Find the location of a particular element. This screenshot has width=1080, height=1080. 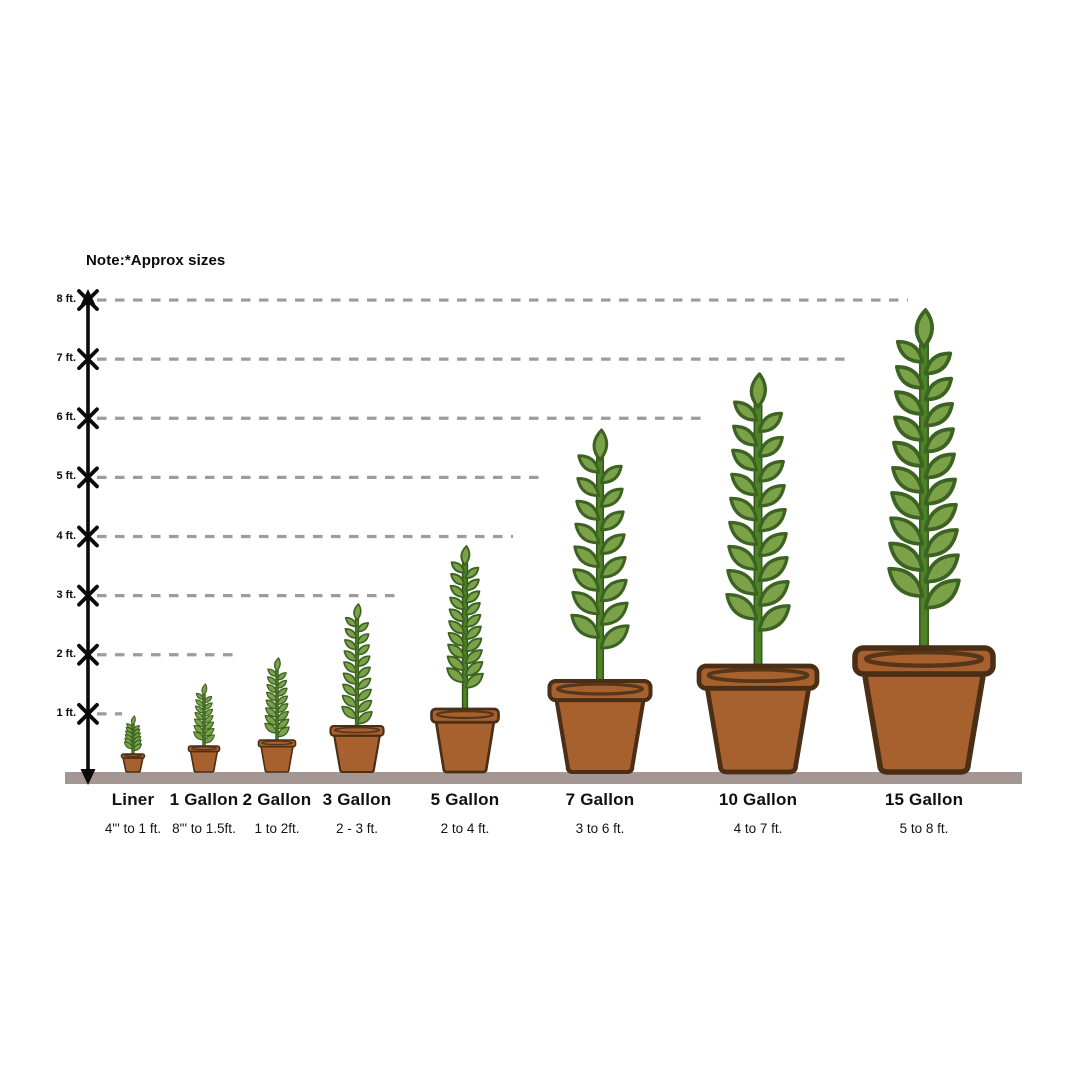

category-size-range-2-gallon: 1 to 2ft. is located at coordinates (277, 828).